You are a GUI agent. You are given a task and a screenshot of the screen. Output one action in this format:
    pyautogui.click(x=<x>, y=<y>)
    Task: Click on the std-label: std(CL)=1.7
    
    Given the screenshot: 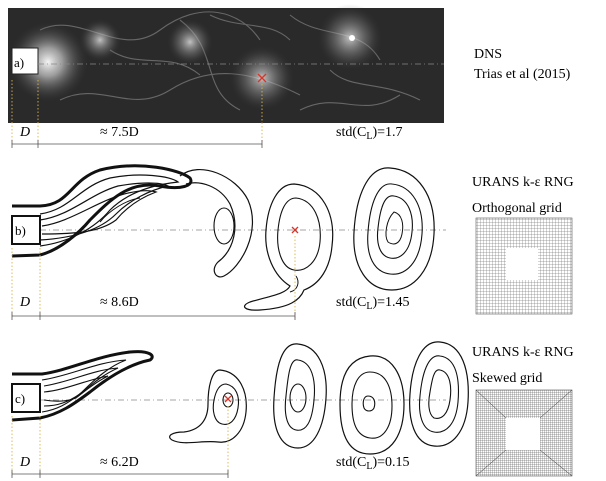 What is the action you would take?
    pyautogui.click(x=369, y=133)
    